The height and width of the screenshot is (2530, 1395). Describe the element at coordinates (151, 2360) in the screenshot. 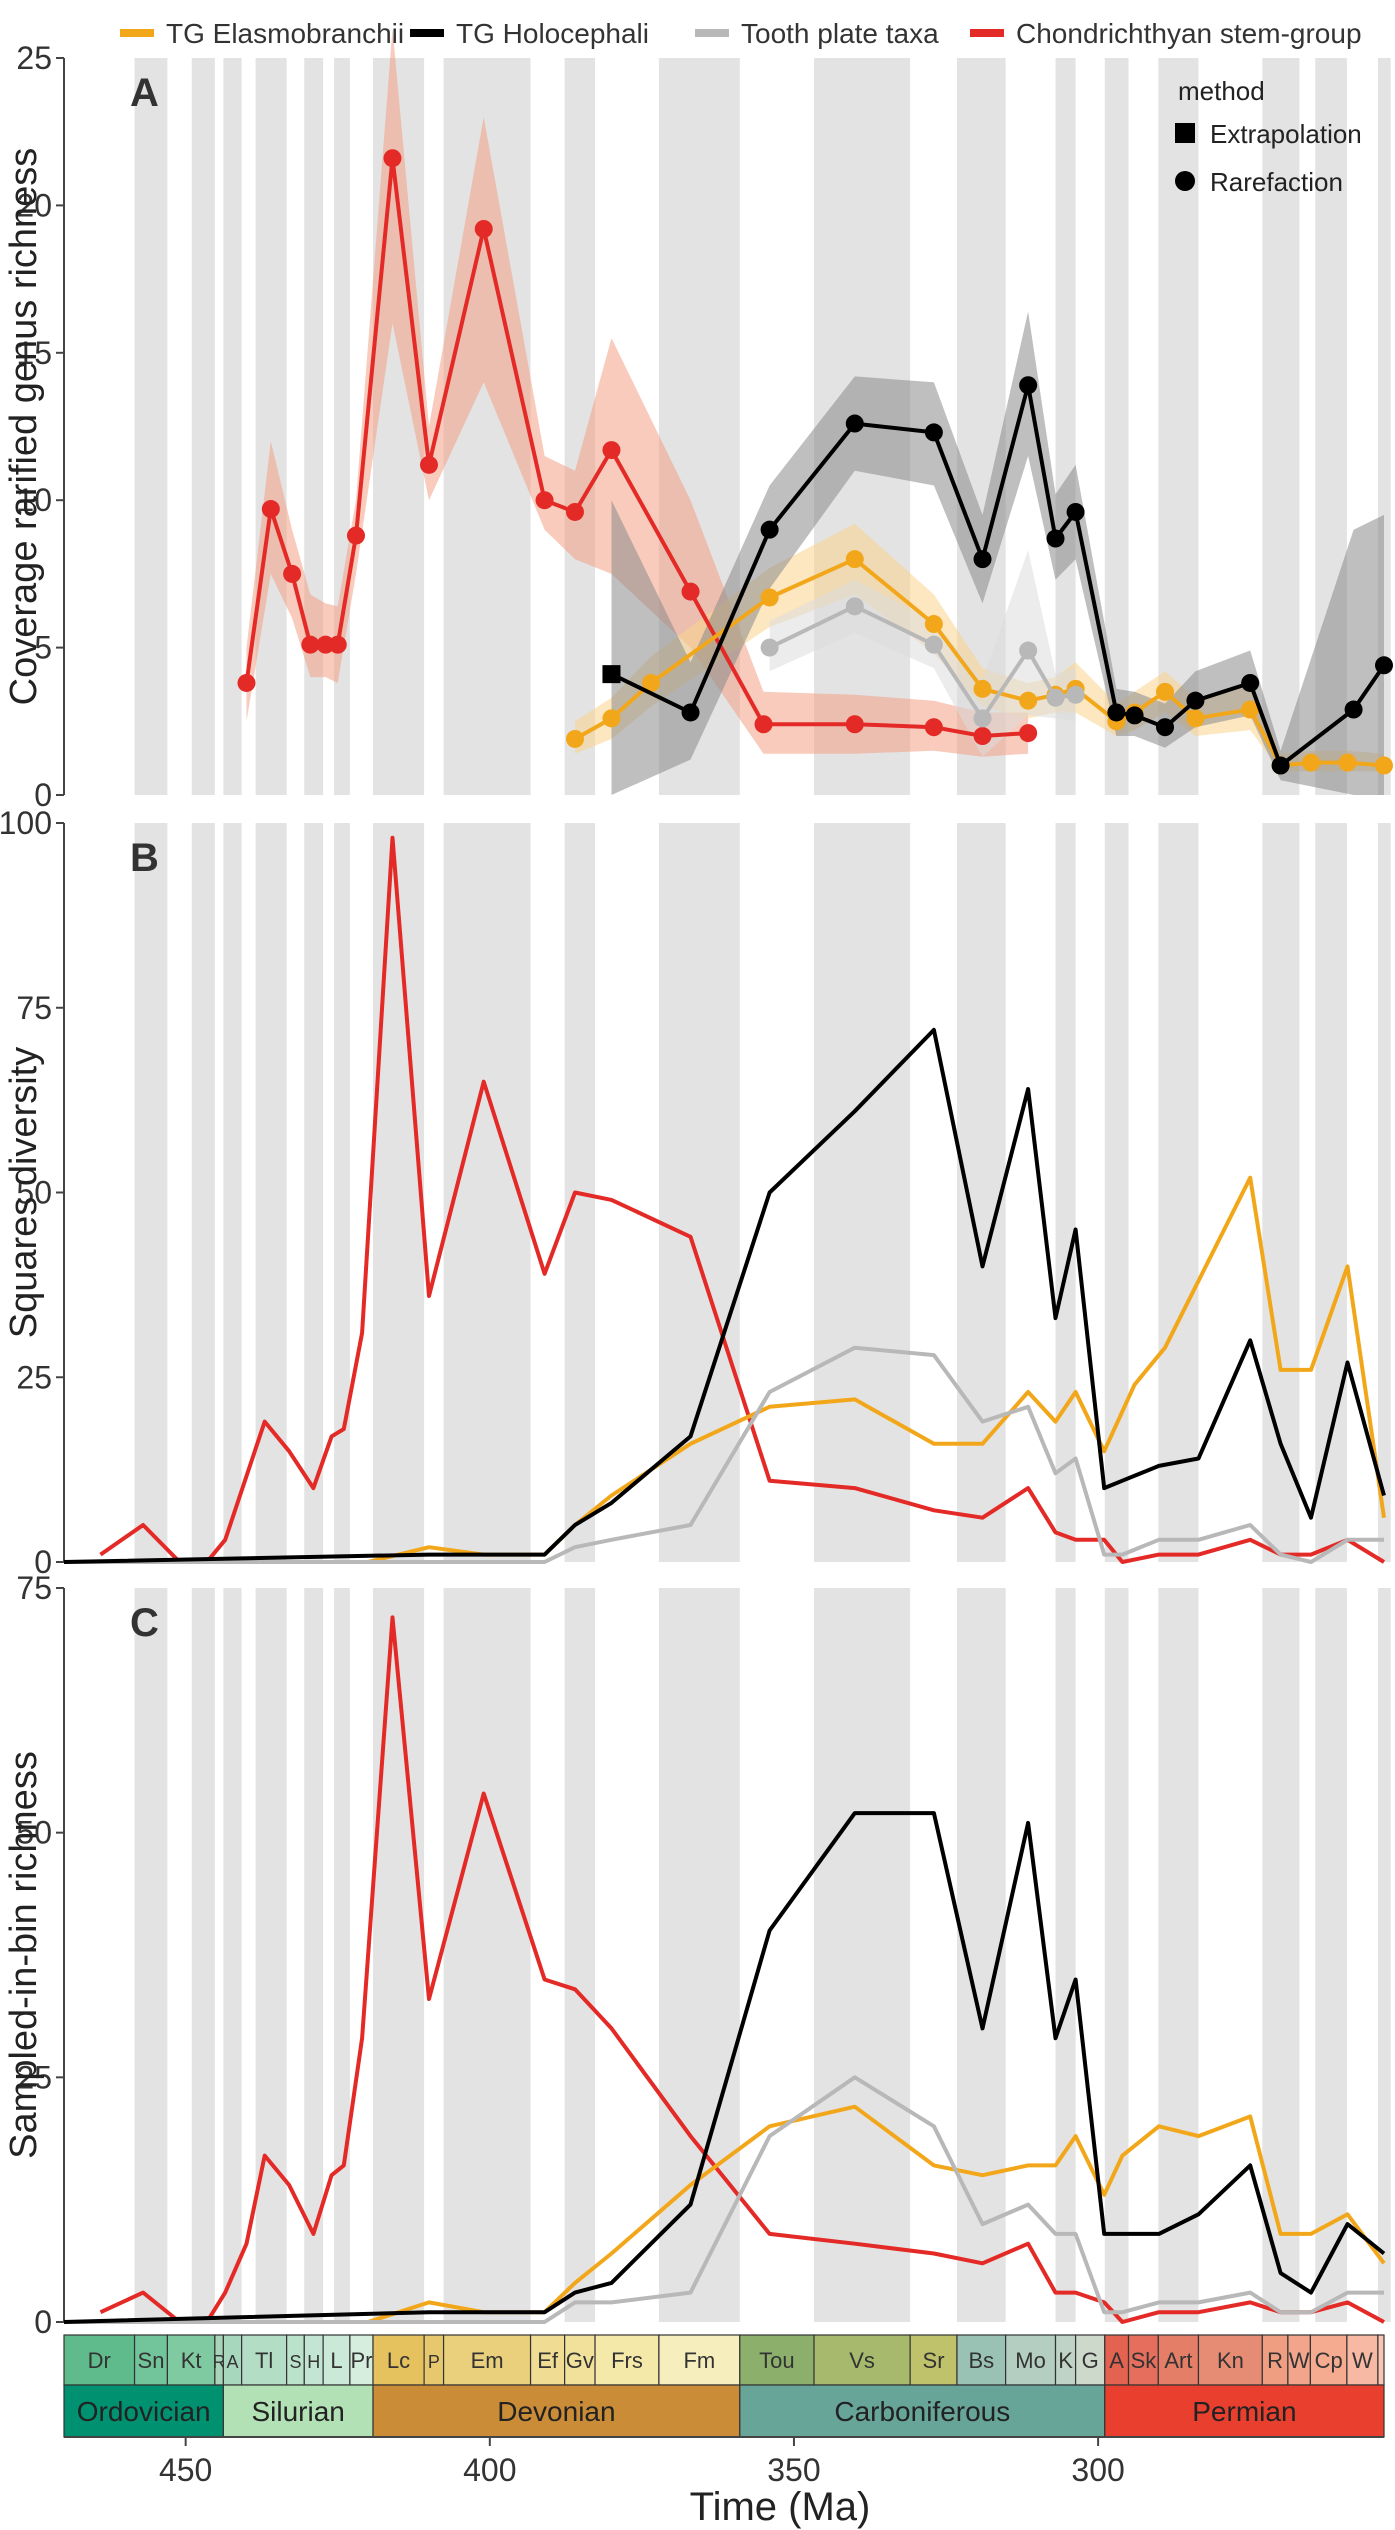

I see `stage-label: Sn` at that location.